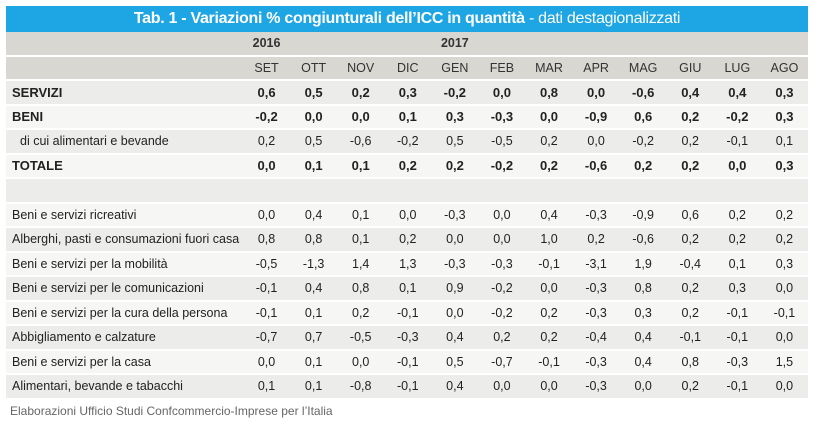  I want to click on cell-value: 1,9, so click(643, 264).